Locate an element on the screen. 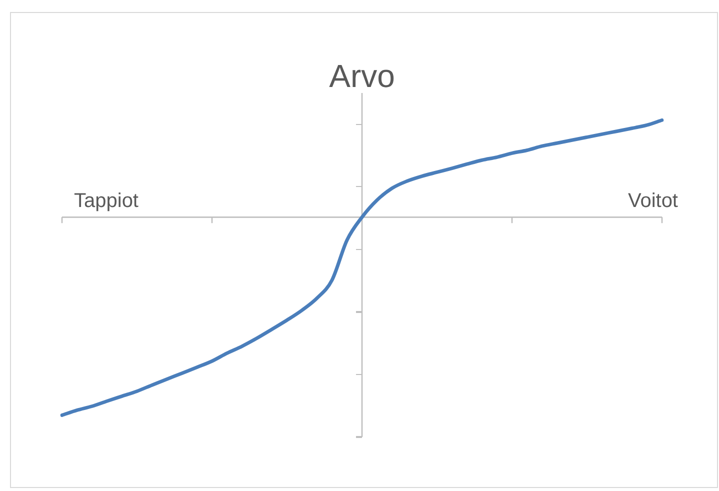  annotation: Tappiot is located at coordinates (106, 201).